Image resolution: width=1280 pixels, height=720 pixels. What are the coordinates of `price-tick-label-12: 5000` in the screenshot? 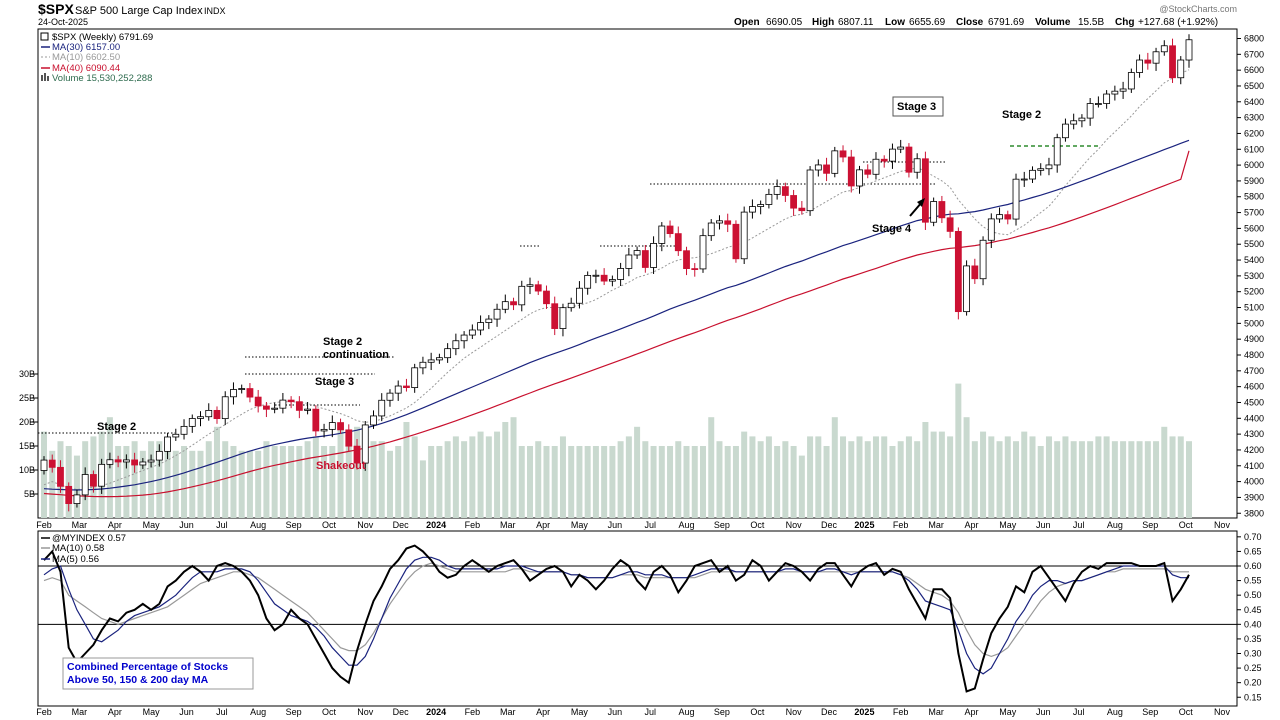 It's located at (1254, 323).